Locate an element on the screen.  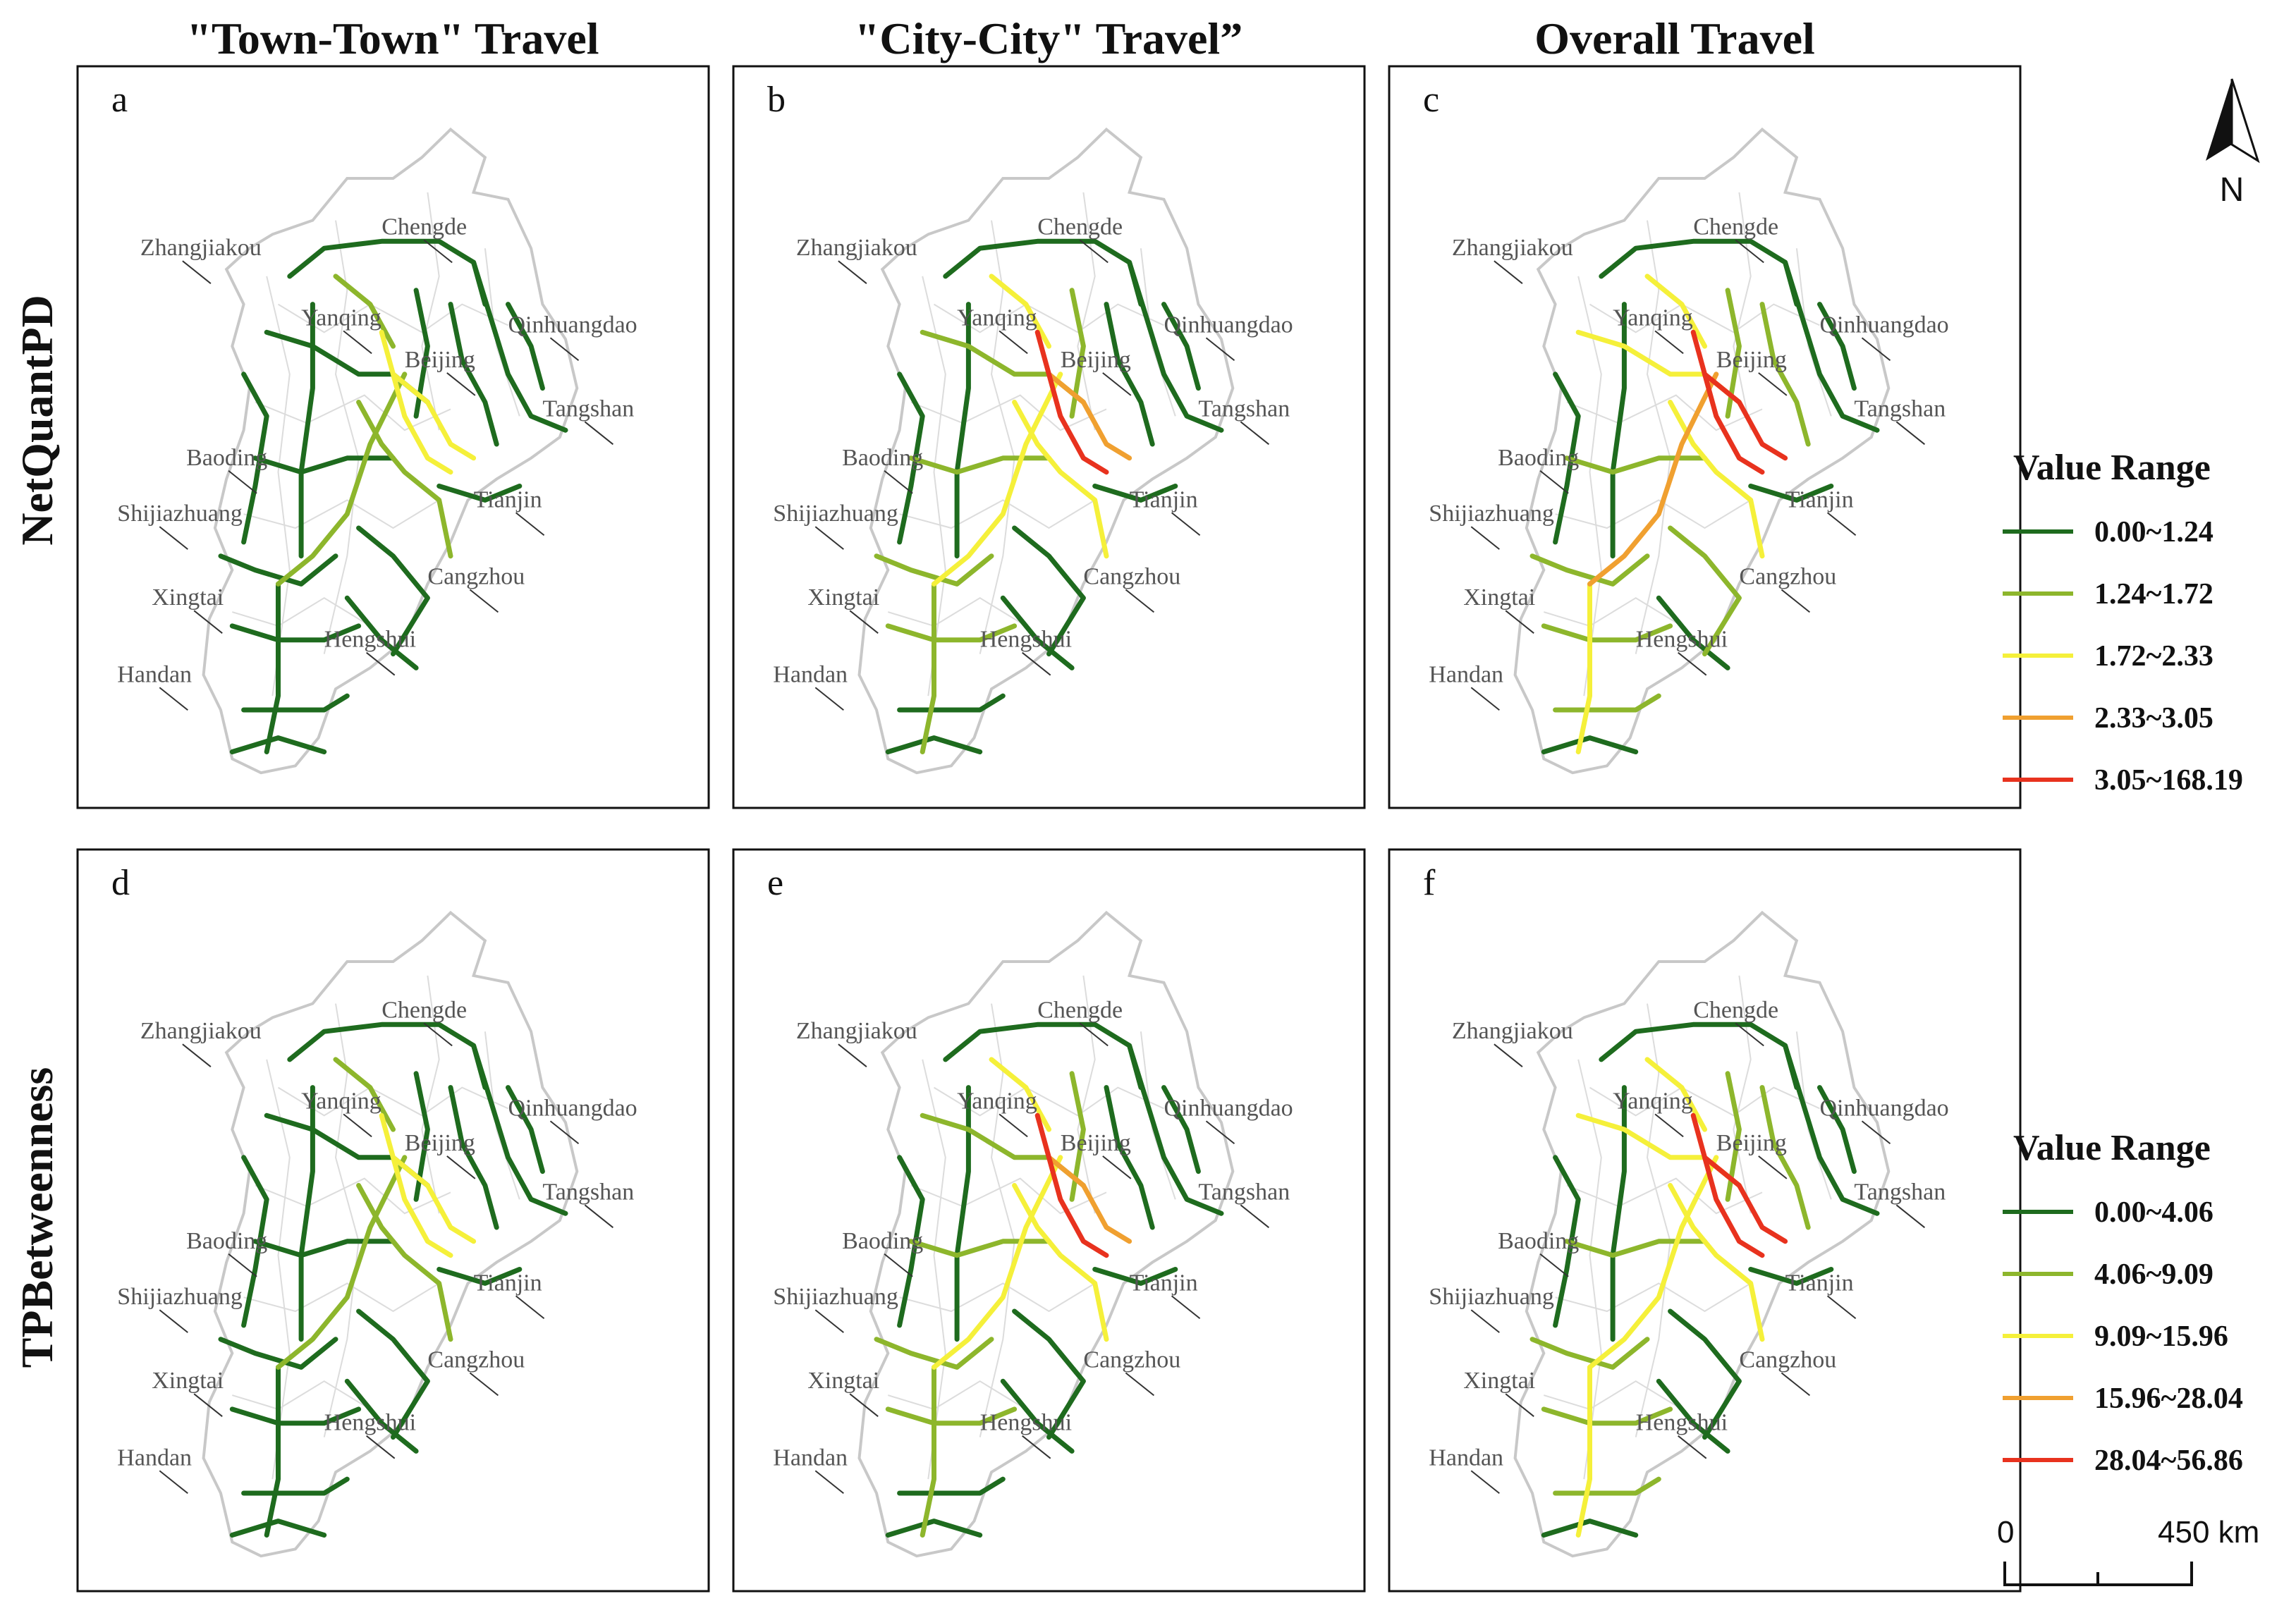
legend-label: 2.33~3.05 is located at coordinates (2153, 718).